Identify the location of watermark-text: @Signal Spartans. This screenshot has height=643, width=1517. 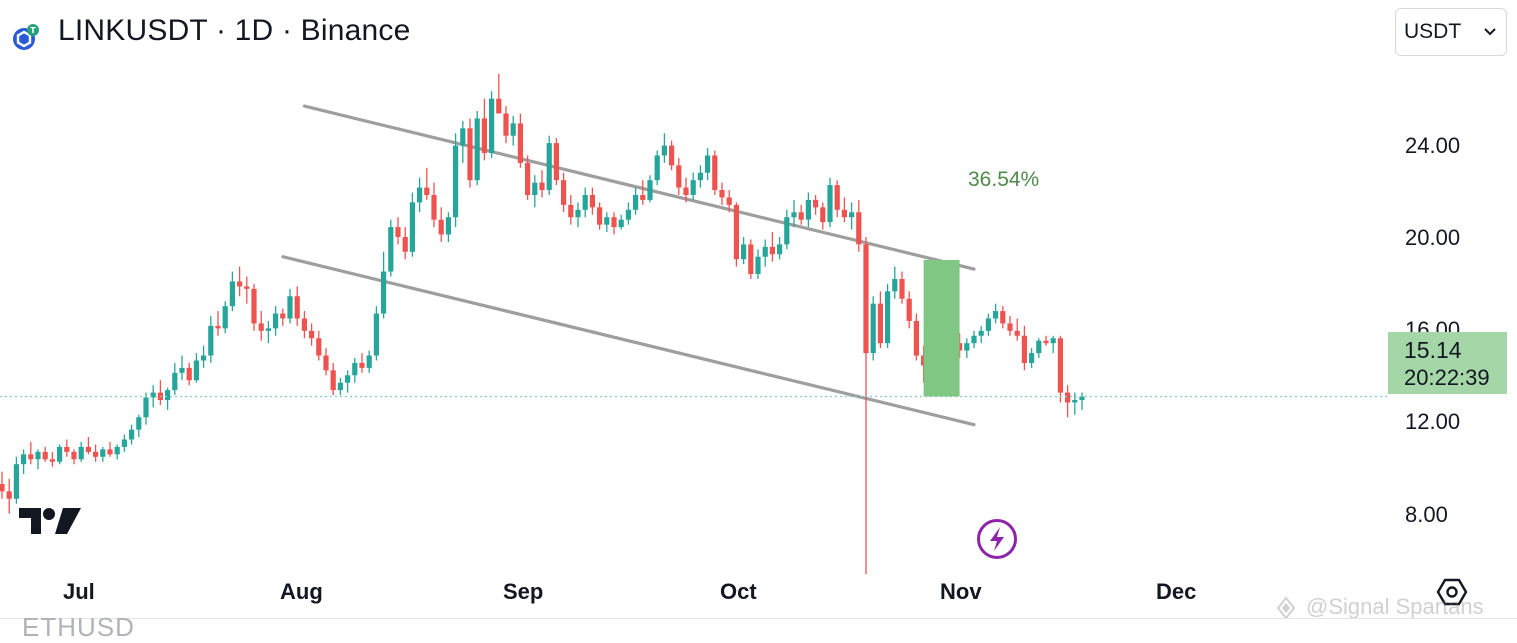
(1395, 606).